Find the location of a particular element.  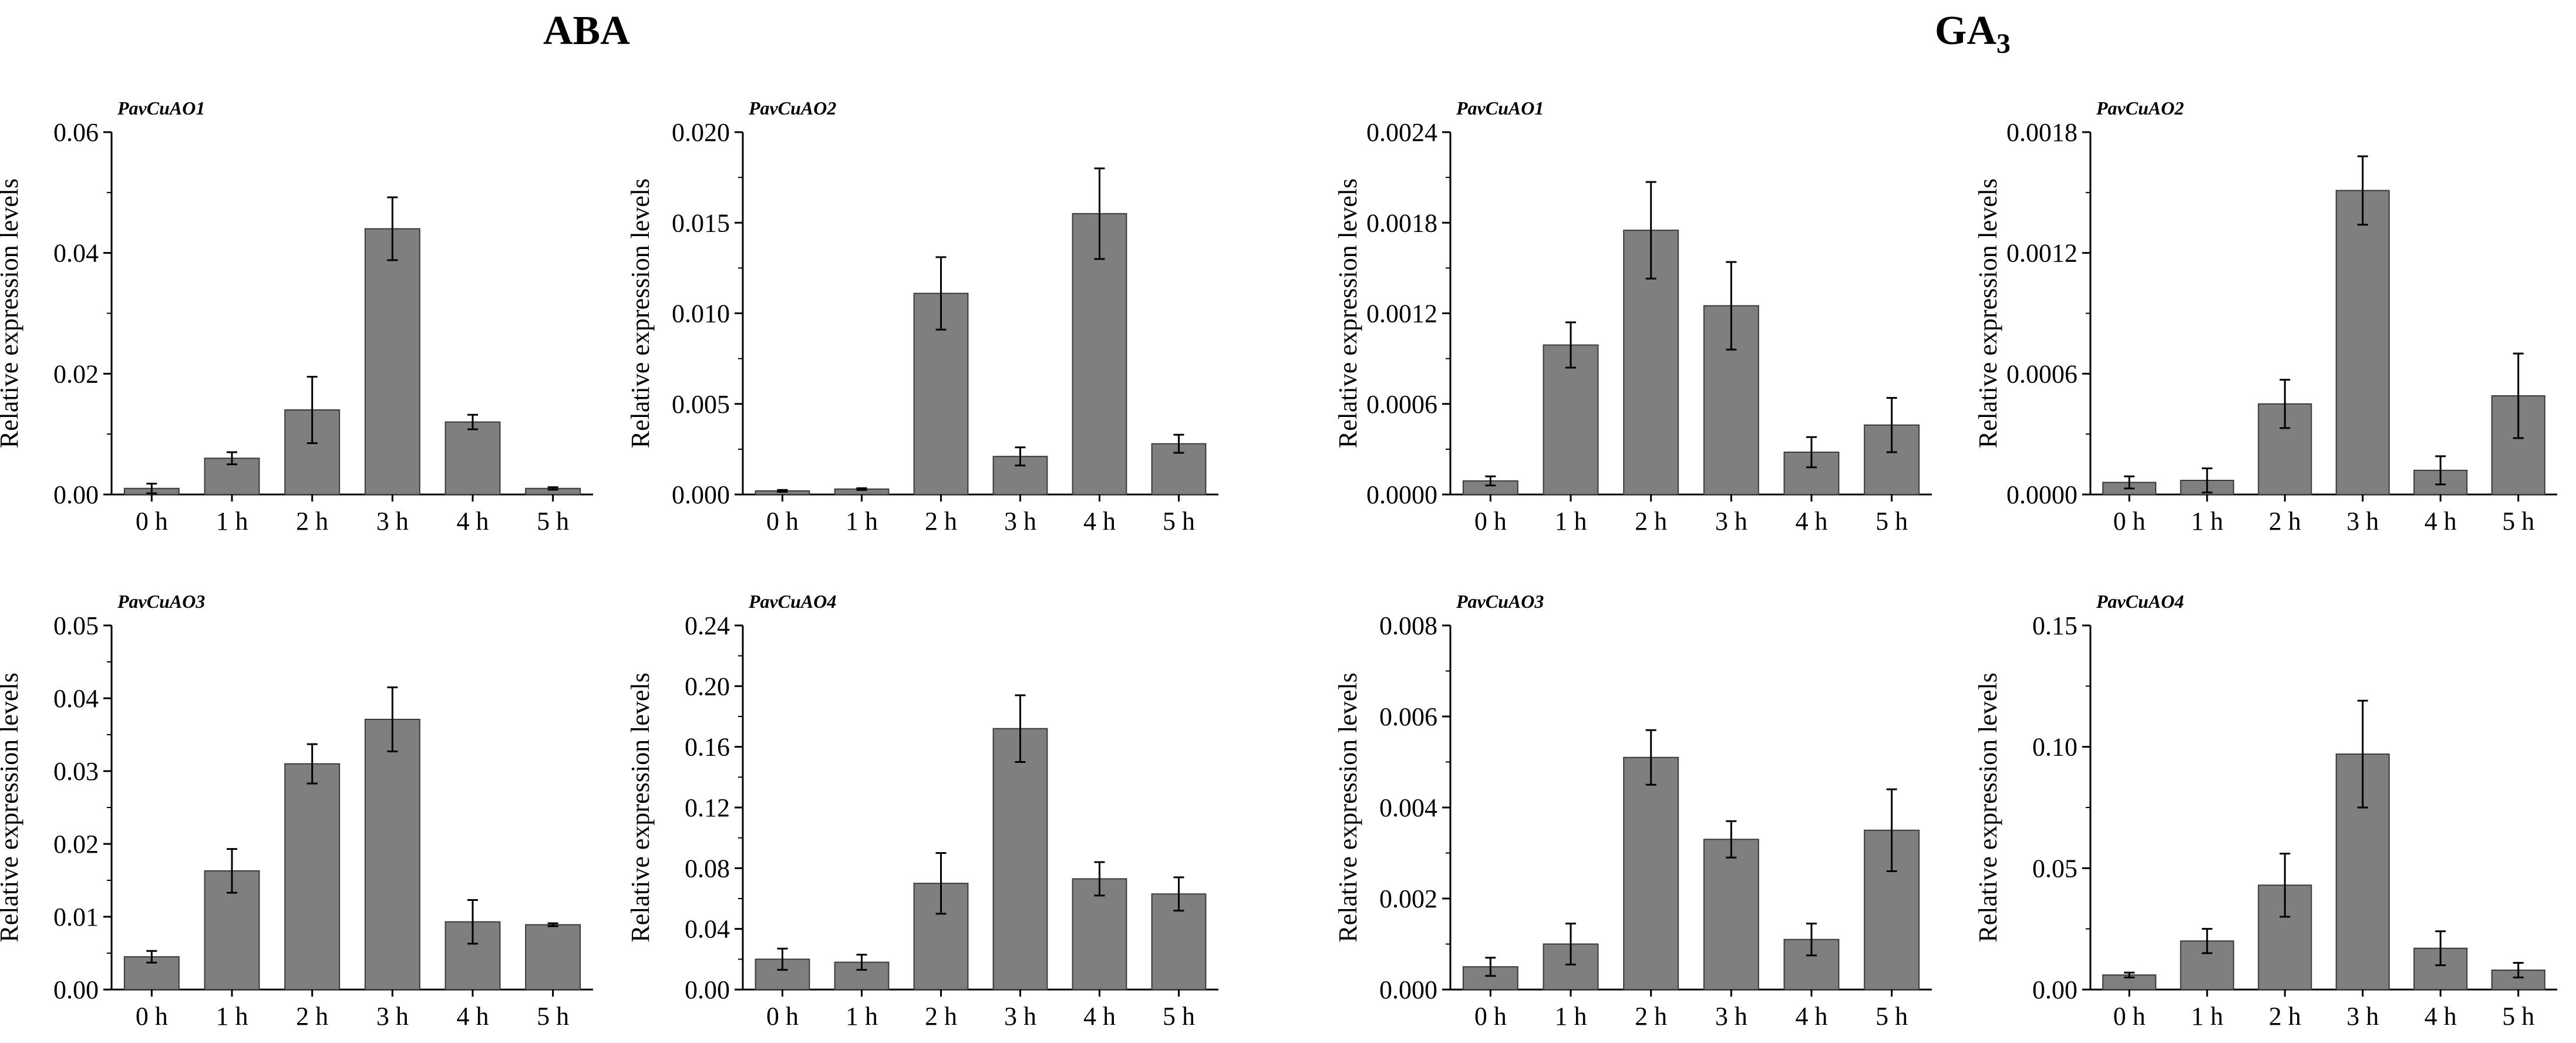

y-tick-label: 0.0000 is located at coordinates (2041, 494).